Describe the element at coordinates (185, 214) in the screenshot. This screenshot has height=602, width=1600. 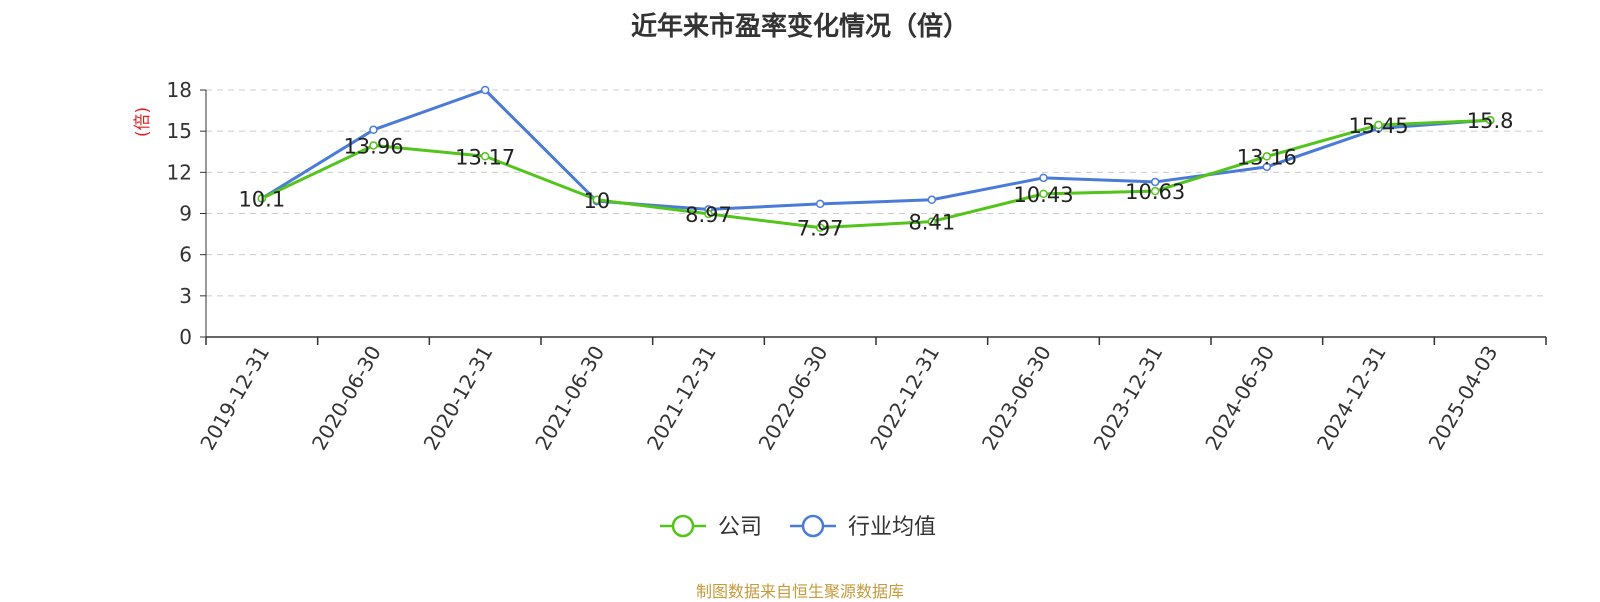
I see `y-tick-label: 9` at that location.